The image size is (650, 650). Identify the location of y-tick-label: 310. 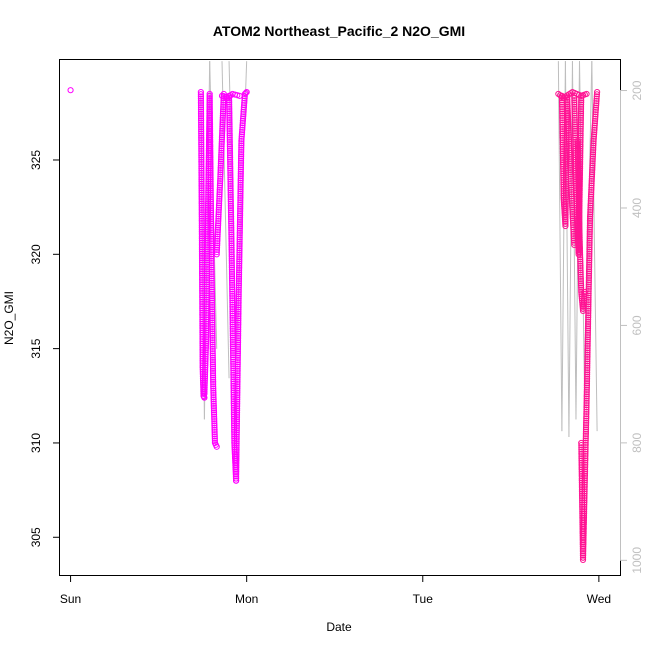
(36, 443).